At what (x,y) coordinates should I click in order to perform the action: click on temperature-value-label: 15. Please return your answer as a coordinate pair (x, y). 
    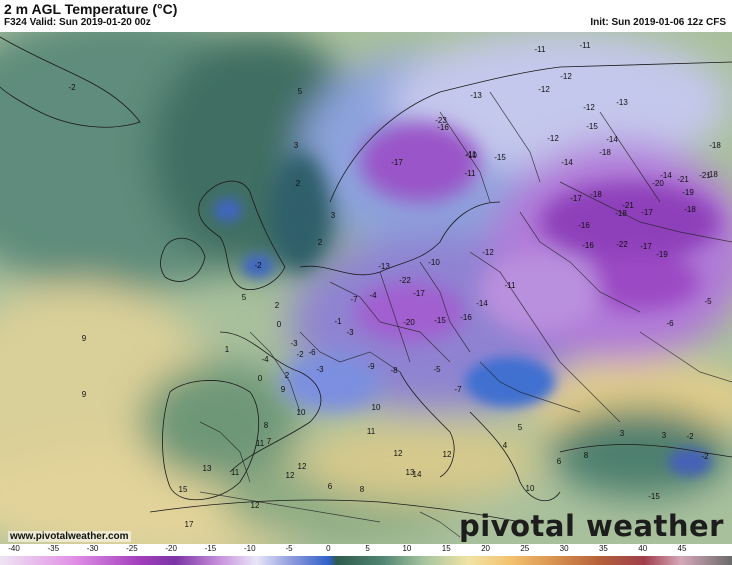
    Looking at the image, I should click on (183, 489).